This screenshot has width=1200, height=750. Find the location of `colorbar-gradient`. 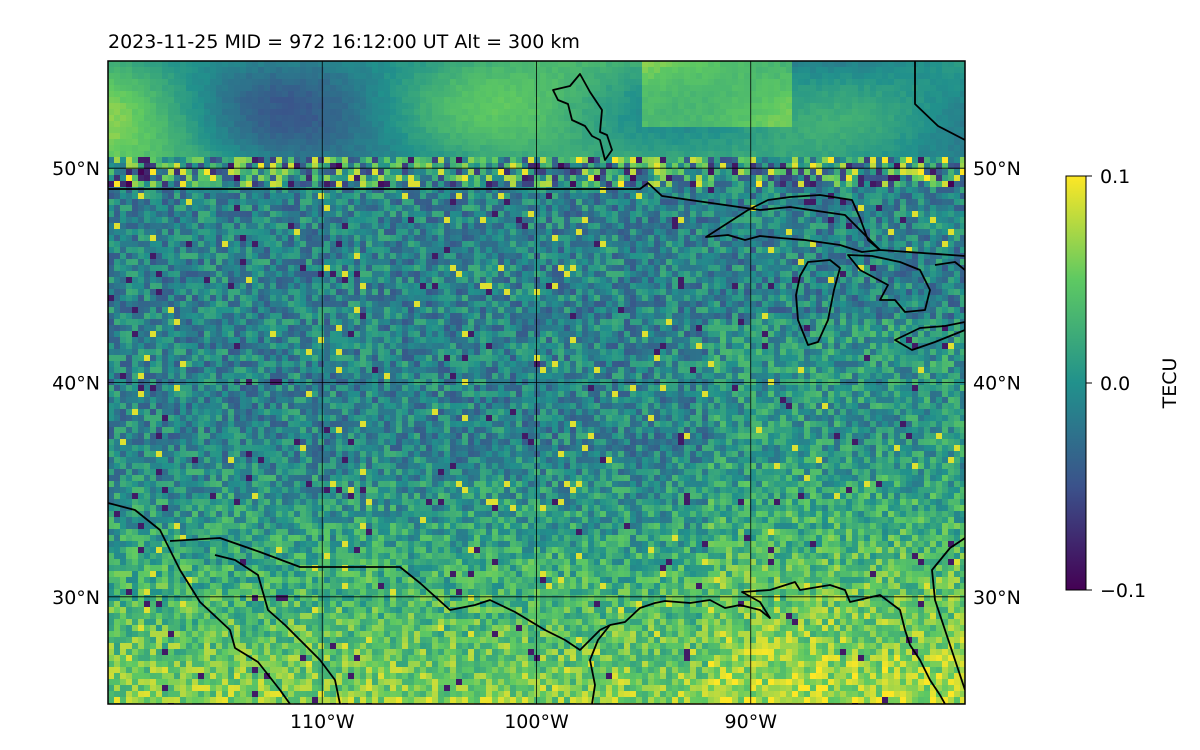

colorbar-gradient is located at coordinates (1076, 383).